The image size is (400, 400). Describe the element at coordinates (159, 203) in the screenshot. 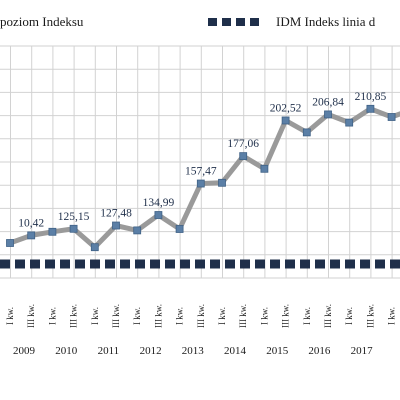

I see `data-label: 134,99` at that location.